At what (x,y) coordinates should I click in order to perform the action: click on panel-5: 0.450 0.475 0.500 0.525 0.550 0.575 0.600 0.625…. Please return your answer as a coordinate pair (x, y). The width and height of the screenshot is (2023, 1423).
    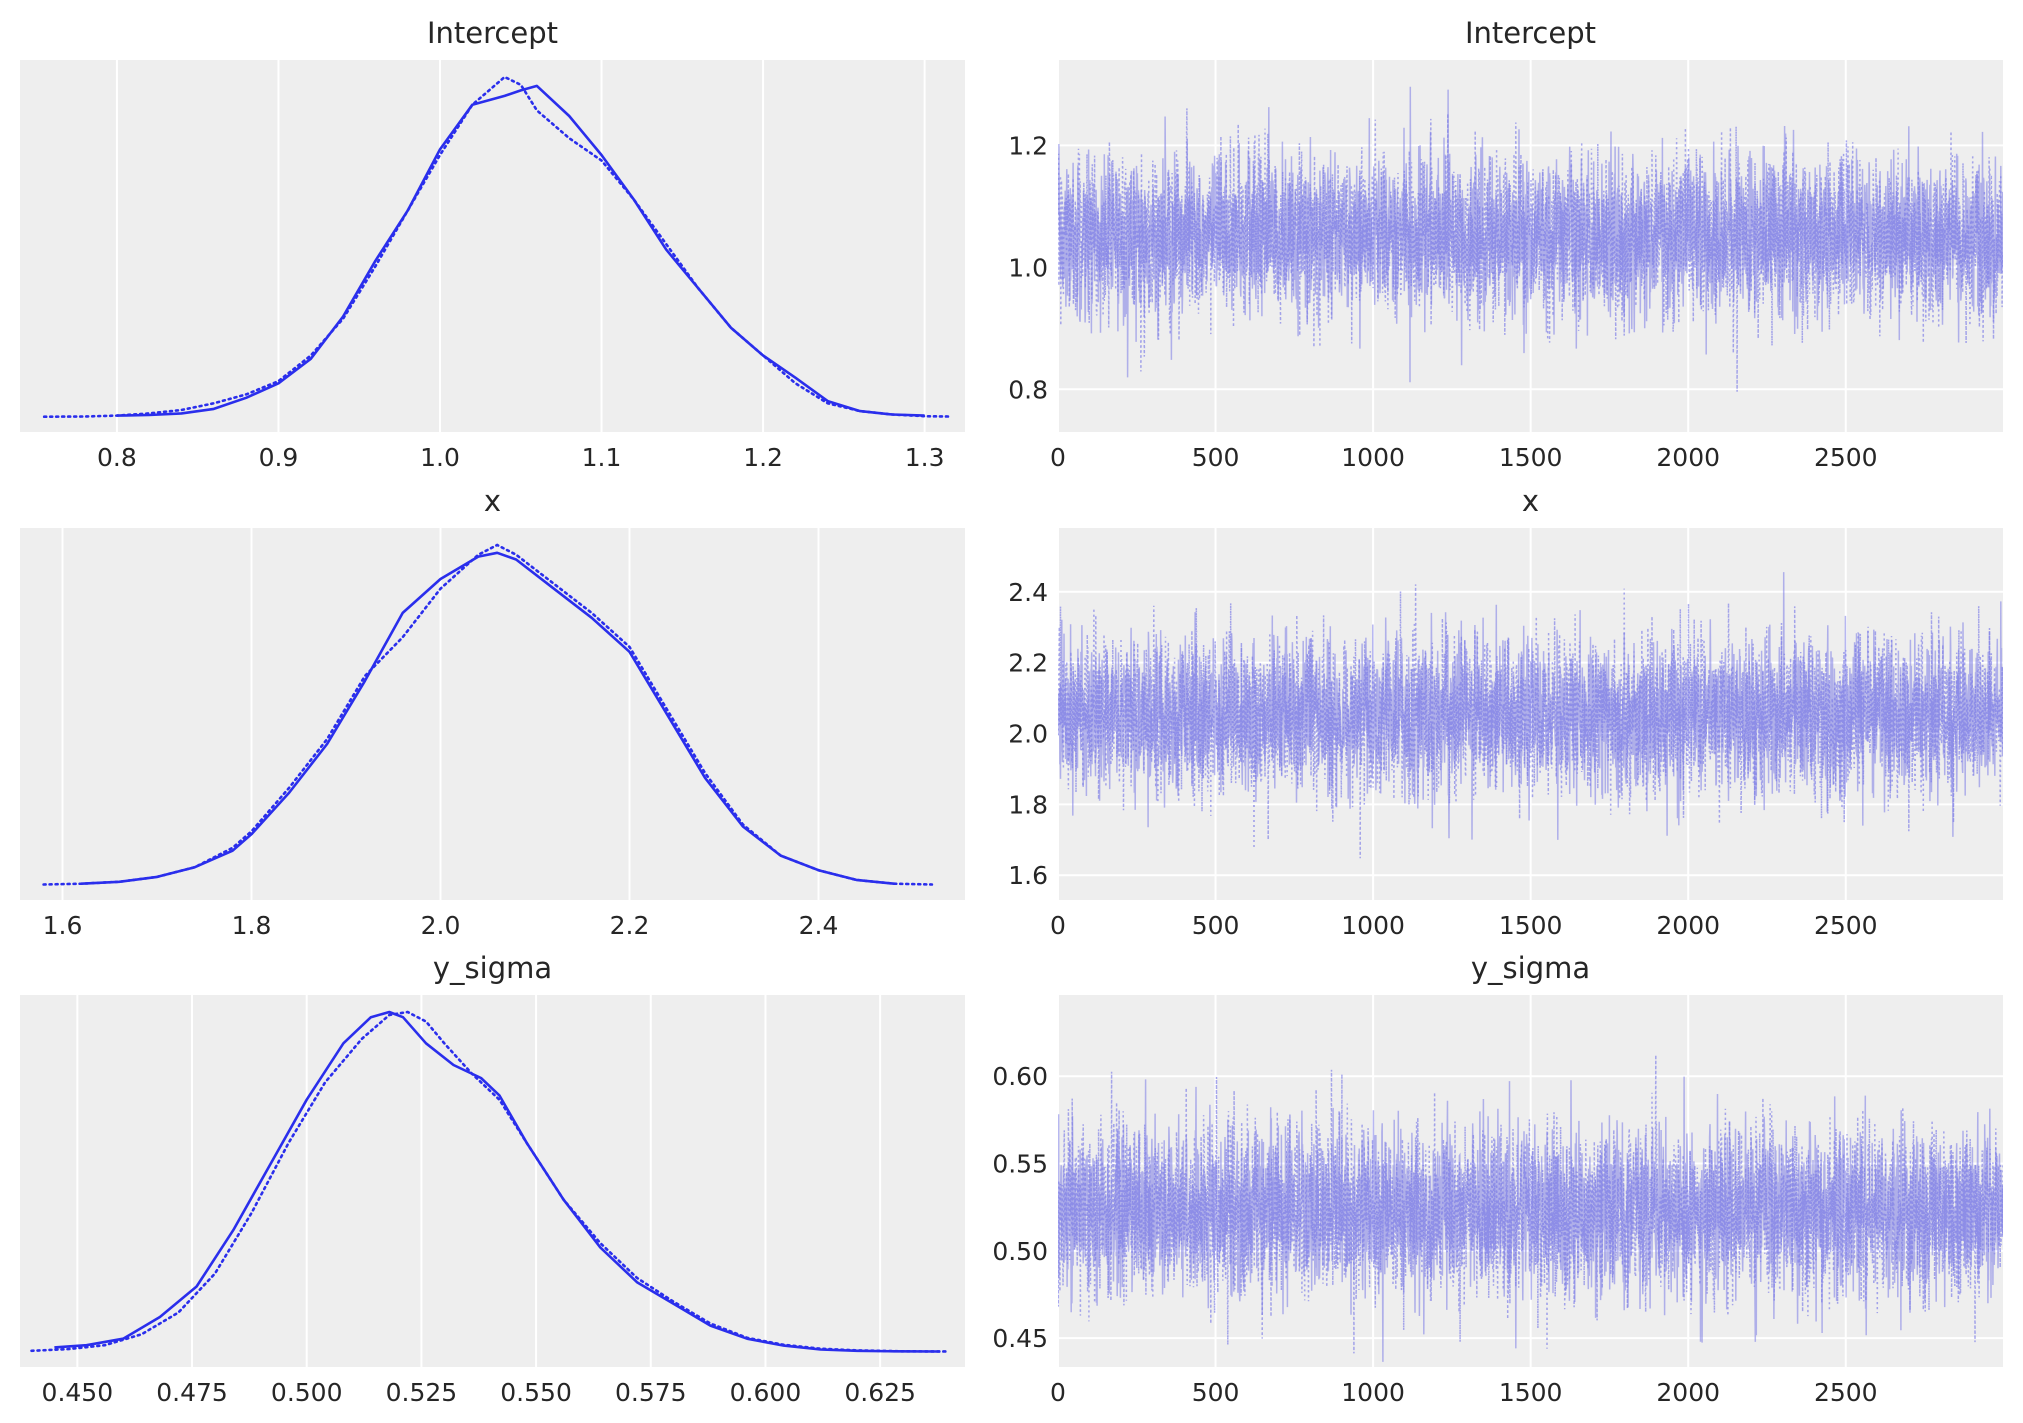
    Looking at the image, I should click on (492, 1179).